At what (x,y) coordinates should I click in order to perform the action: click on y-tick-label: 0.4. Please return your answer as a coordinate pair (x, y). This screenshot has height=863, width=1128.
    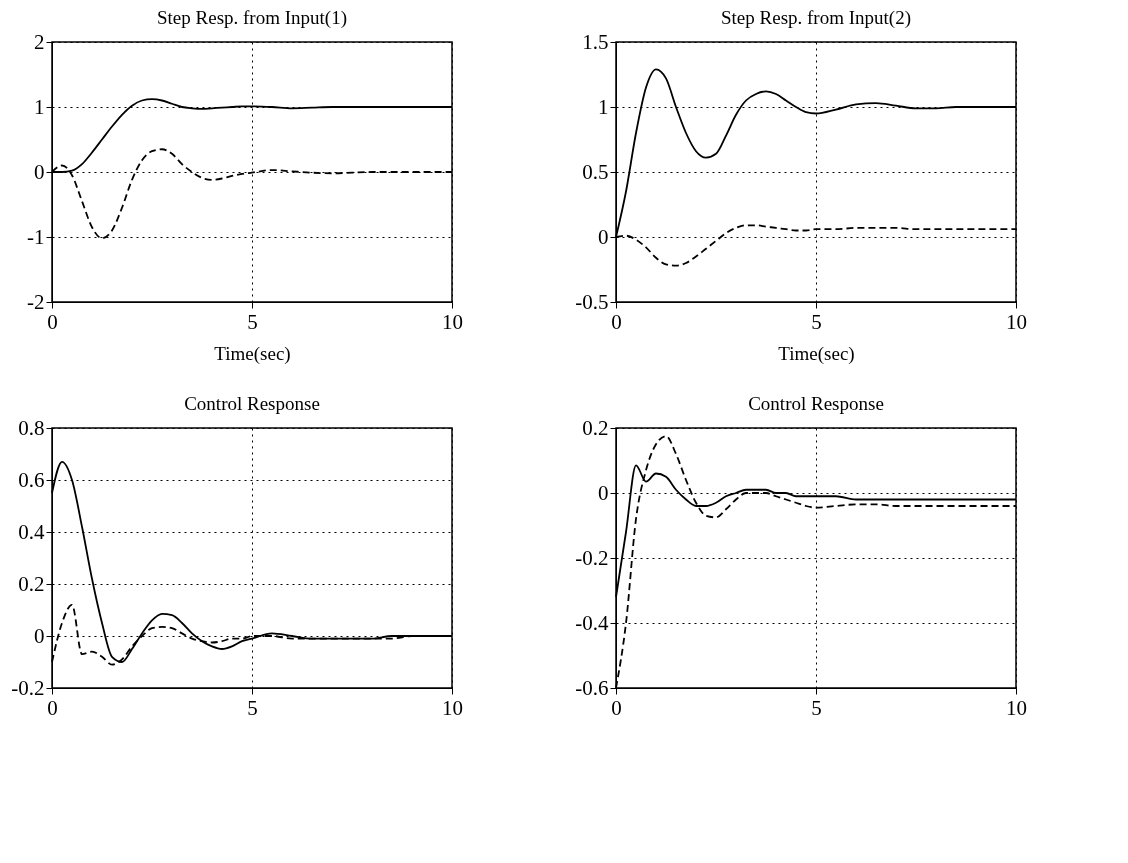
    Looking at the image, I should click on (31, 531).